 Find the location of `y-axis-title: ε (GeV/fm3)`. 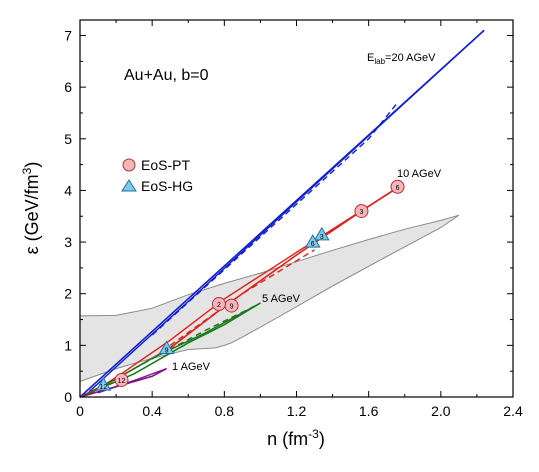

y-axis-title: ε (GeV/fm3) is located at coordinates (31, 208).